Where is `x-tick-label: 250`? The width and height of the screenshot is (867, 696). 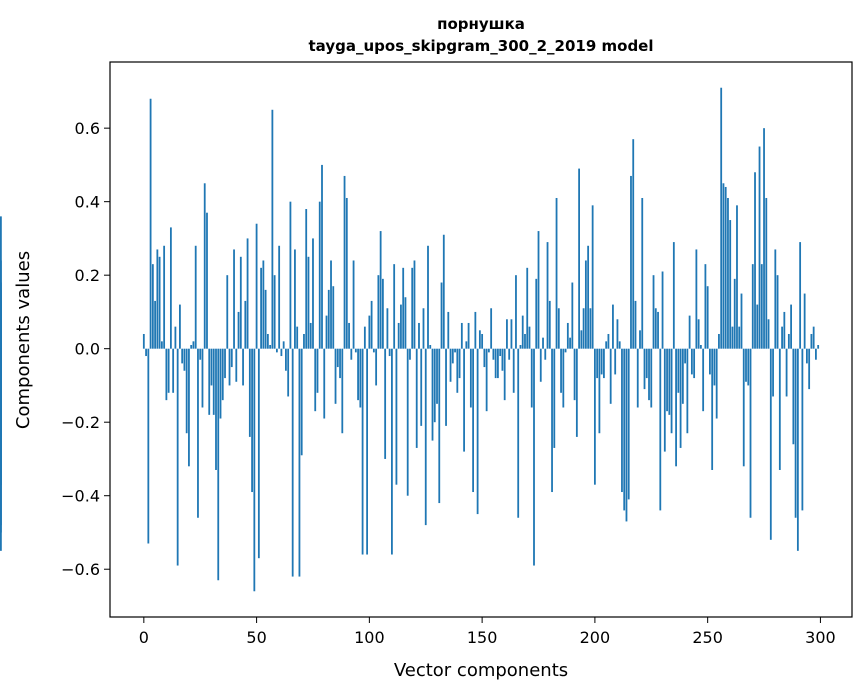
x-tick-label: 250 is located at coordinates (707, 637).